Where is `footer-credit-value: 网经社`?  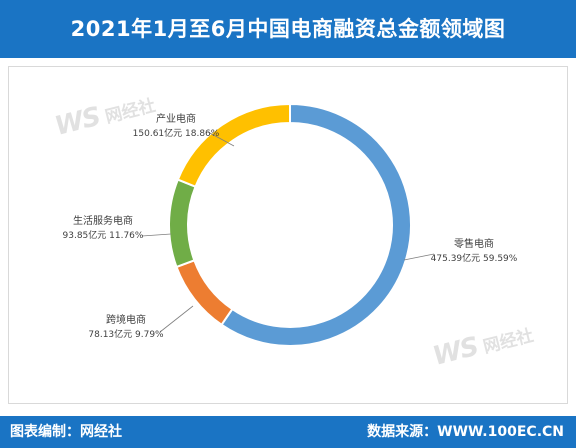 footer-credit-value: 网经社 is located at coordinates (101, 432).